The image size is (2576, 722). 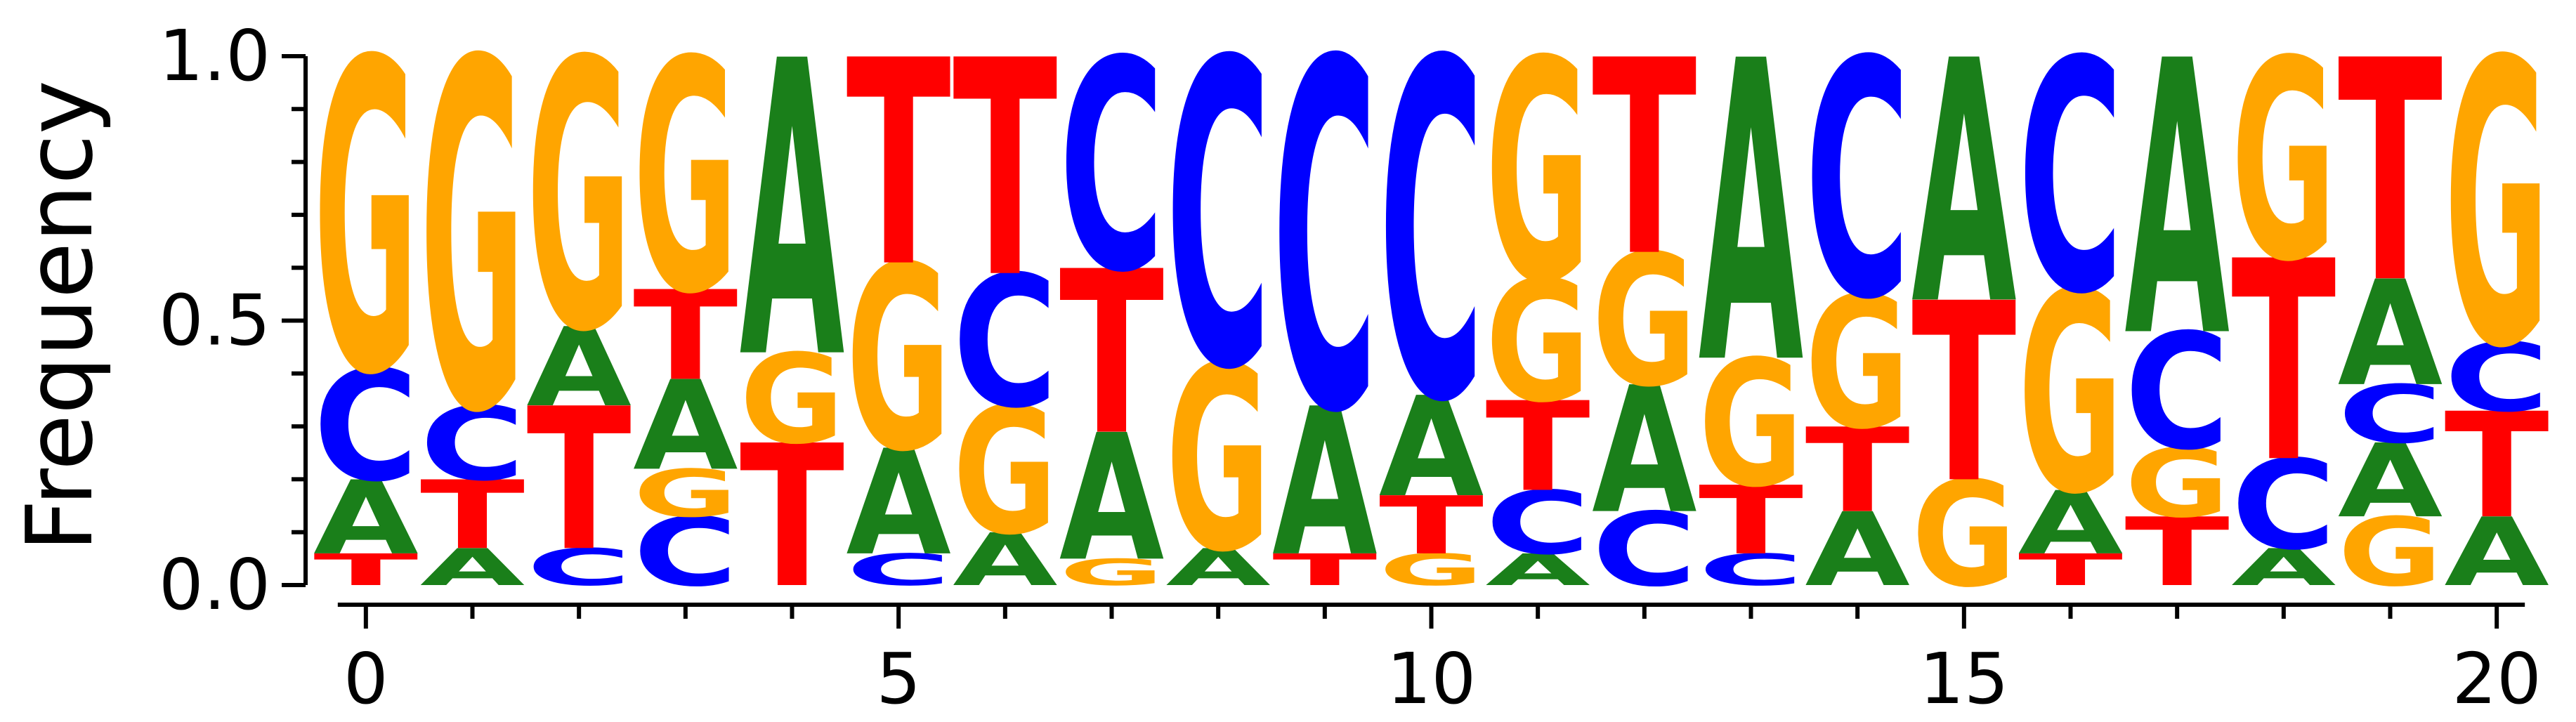 What do you see at coordinates (898, 679) in the screenshot?
I see `x-tick-label: 5` at bounding box center [898, 679].